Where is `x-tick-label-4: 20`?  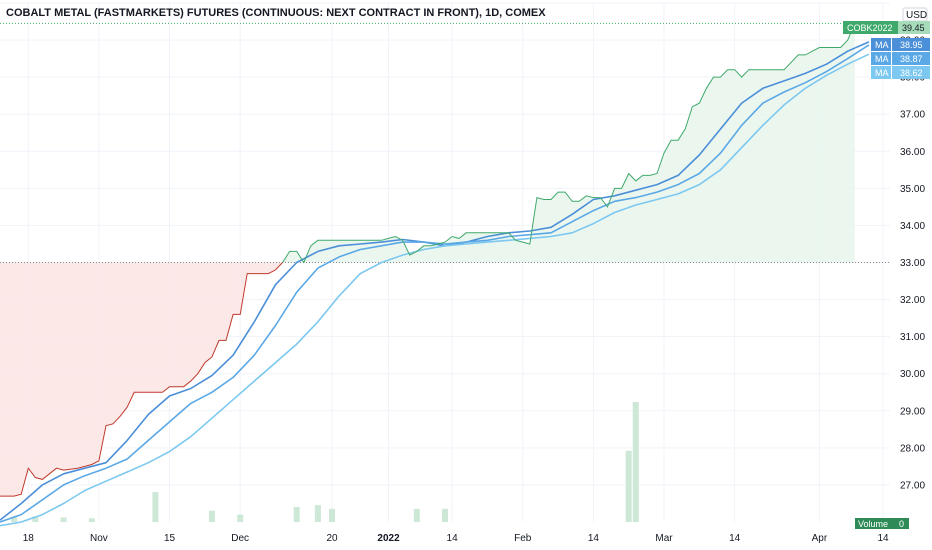 x-tick-label-4: 20 is located at coordinates (332, 538).